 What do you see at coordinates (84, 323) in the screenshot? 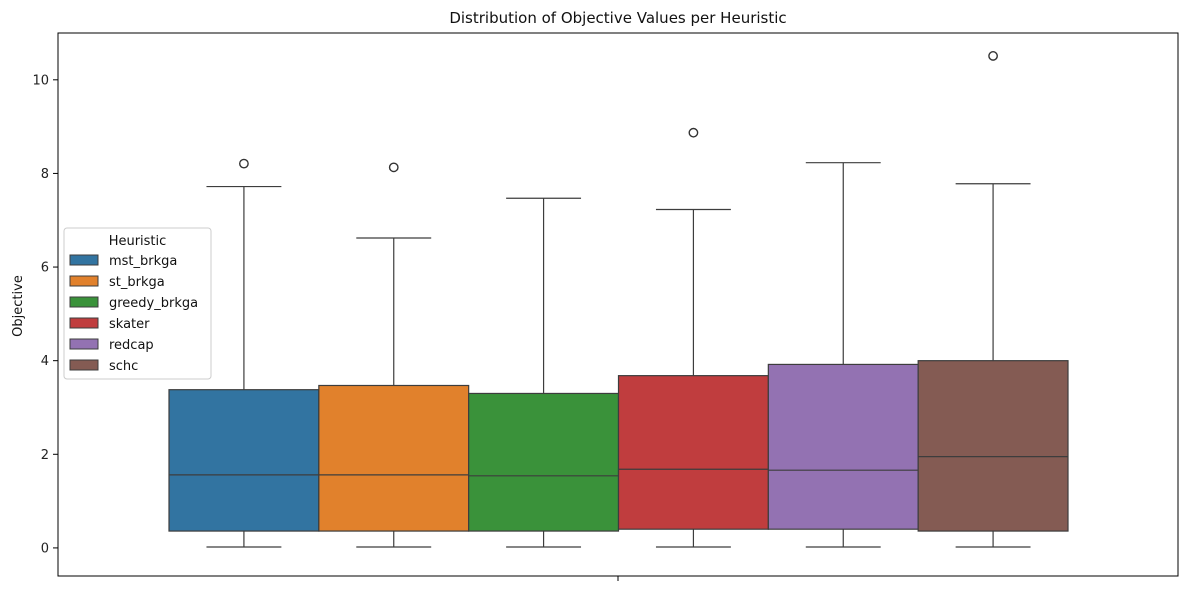
I see `legend-swatch-skater` at bounding box center [84, 323].